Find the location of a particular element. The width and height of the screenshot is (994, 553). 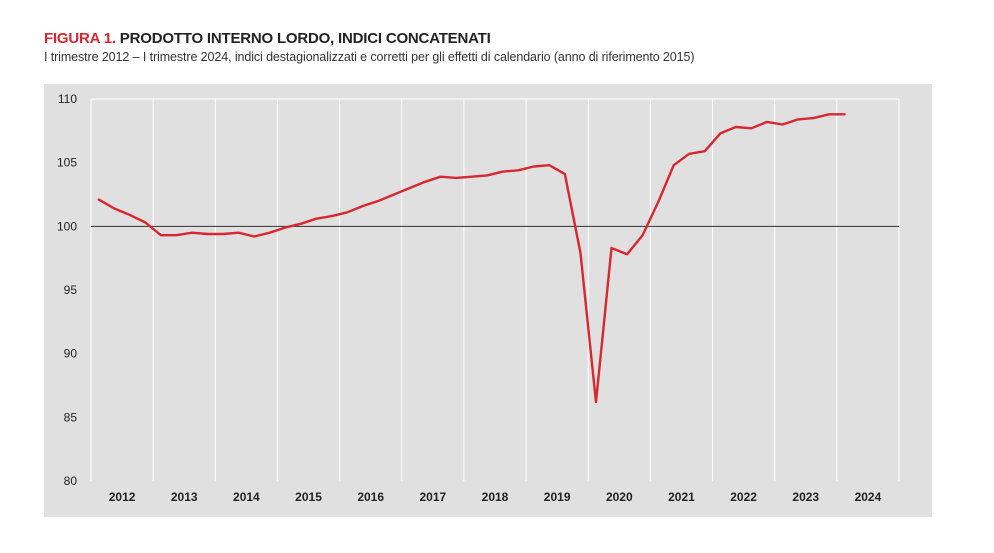

x-tick-label-2022: 2022 is located at coordinates (743, 497).